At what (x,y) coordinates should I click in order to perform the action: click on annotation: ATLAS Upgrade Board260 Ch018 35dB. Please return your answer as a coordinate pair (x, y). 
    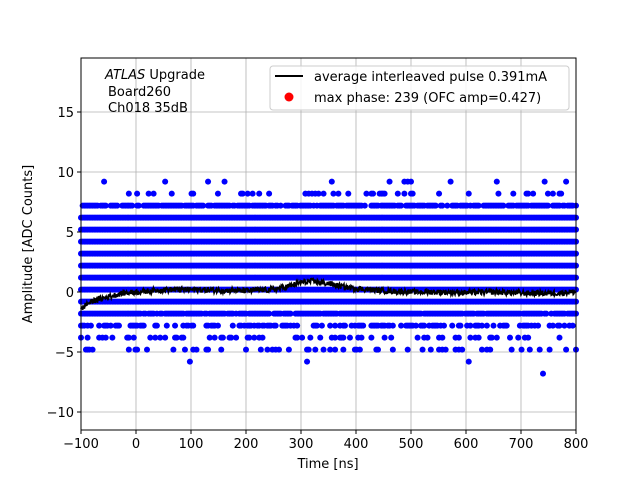
    Looking at the image, I should click on (154, 92).